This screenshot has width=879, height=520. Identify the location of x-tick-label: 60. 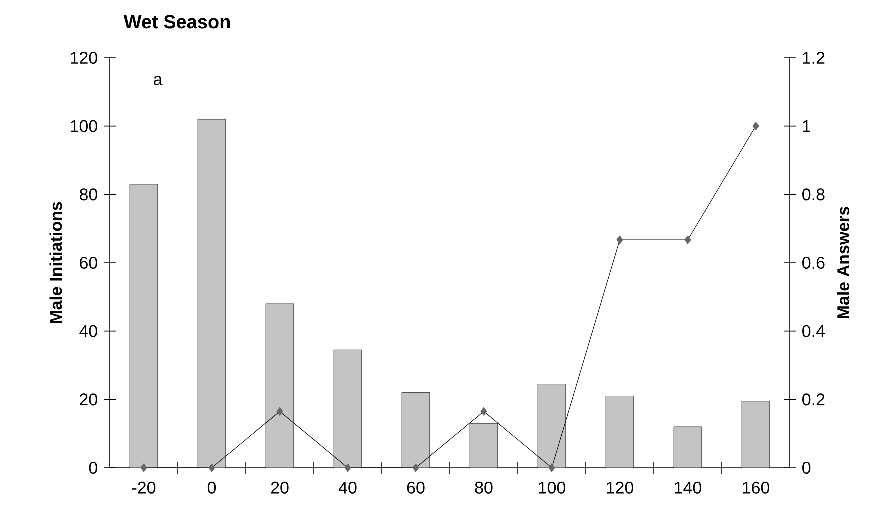
(416, 488).